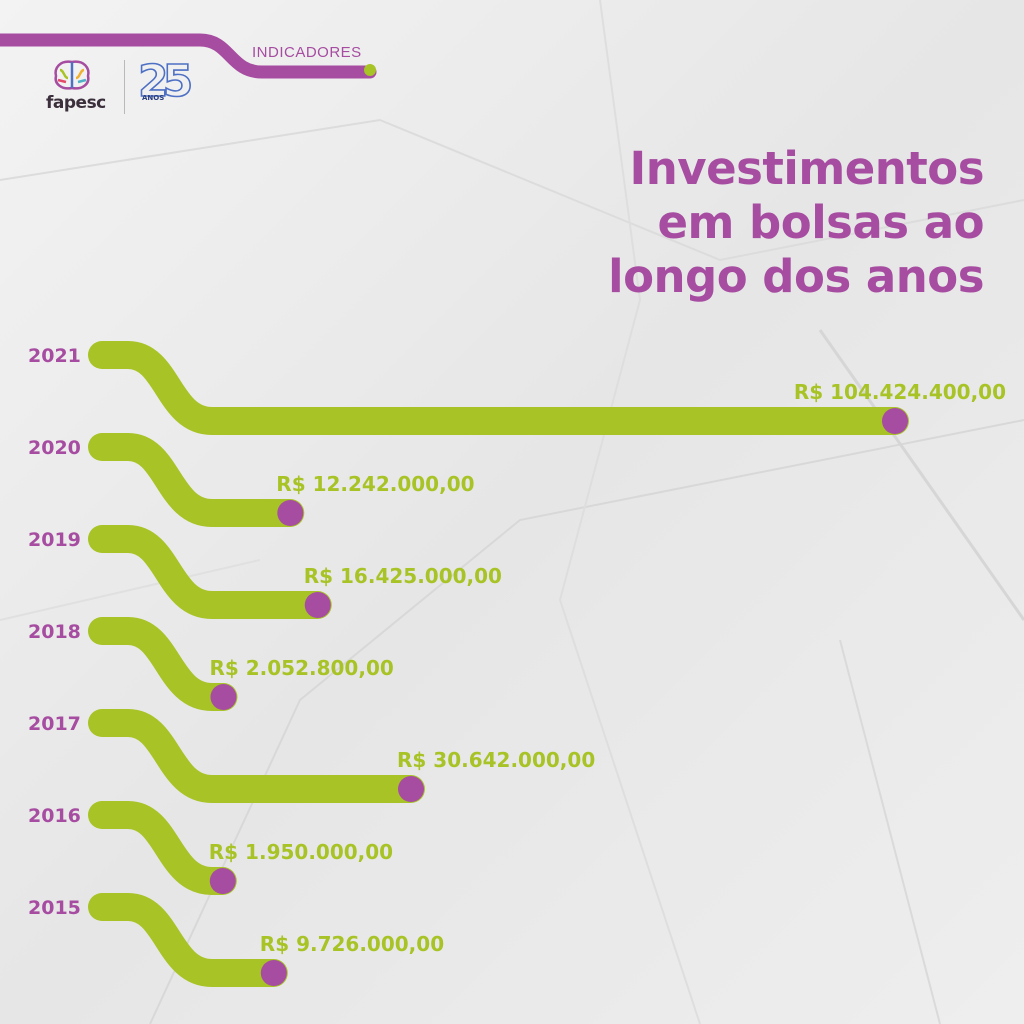  I want to click on year-label-2021: 2021, so click(54, 356).